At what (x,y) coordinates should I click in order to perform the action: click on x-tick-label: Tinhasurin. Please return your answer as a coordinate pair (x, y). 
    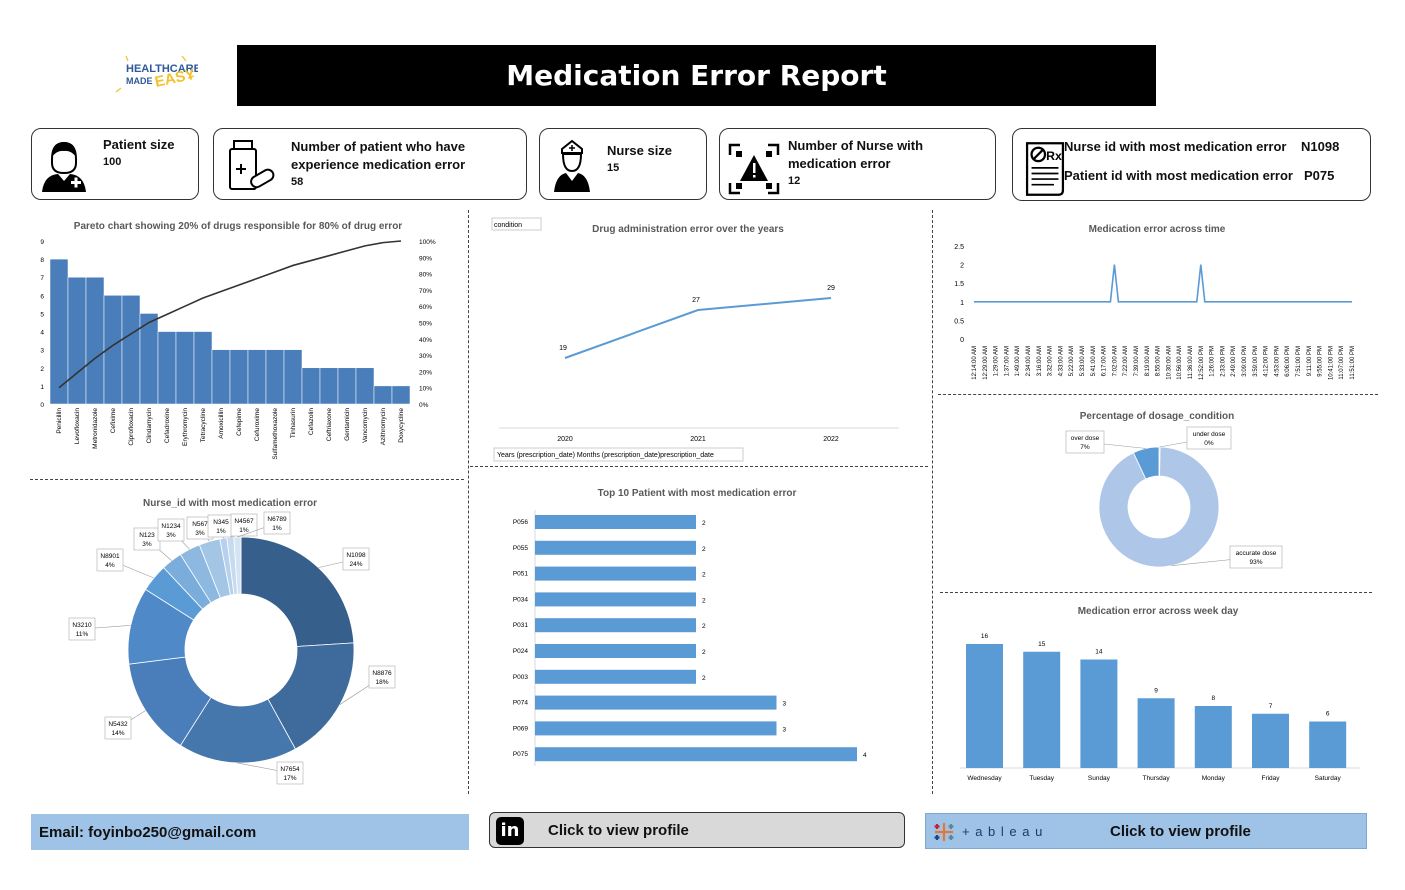
    Looking at the image, I should click on (293, 423).